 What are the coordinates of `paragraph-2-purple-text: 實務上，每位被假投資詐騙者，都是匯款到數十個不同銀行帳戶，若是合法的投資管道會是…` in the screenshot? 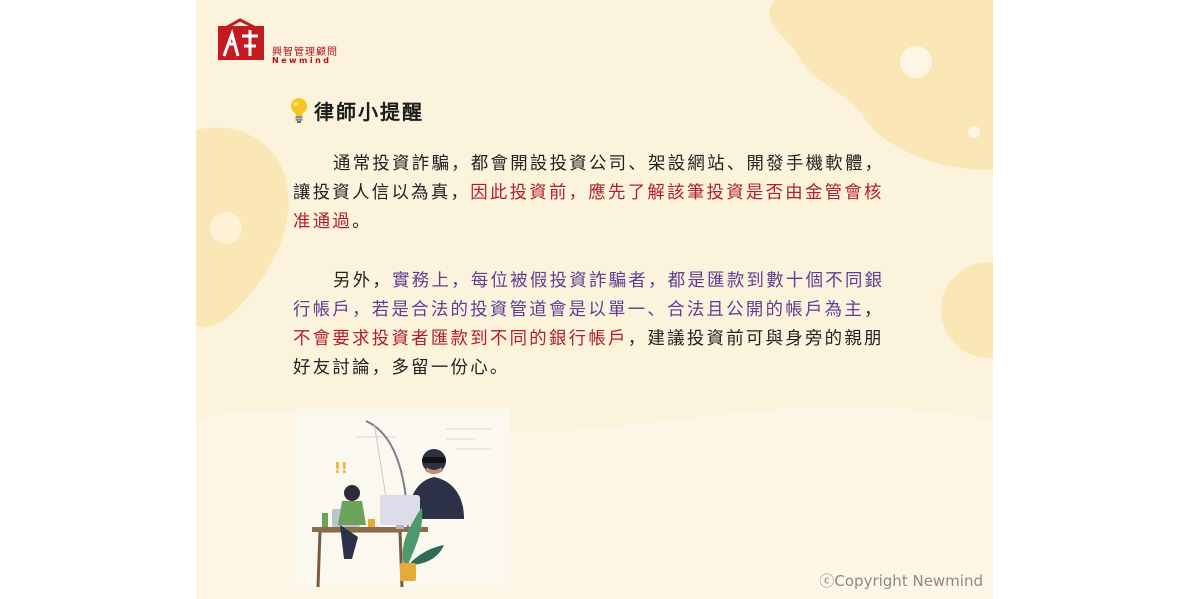 It's located at (589, 295).